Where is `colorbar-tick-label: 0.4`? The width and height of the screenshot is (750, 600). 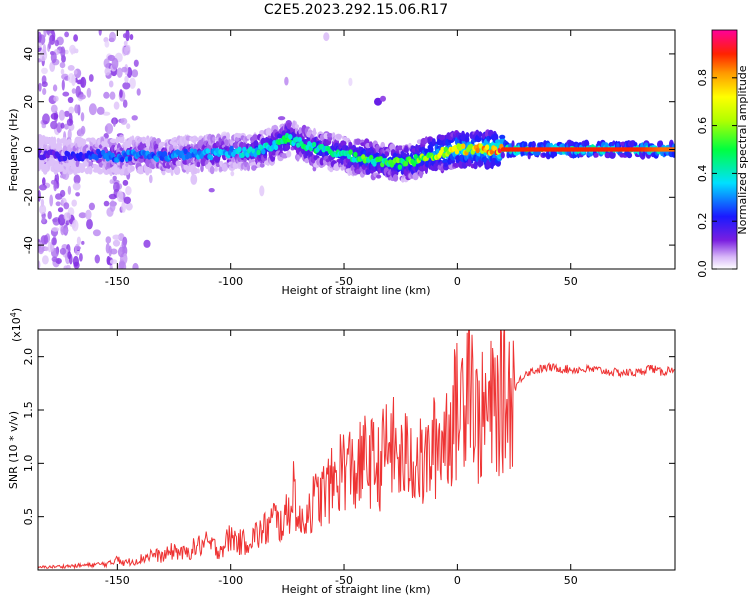
colorbar-tick-label: 0.4 is located at coordinates (702, 174).